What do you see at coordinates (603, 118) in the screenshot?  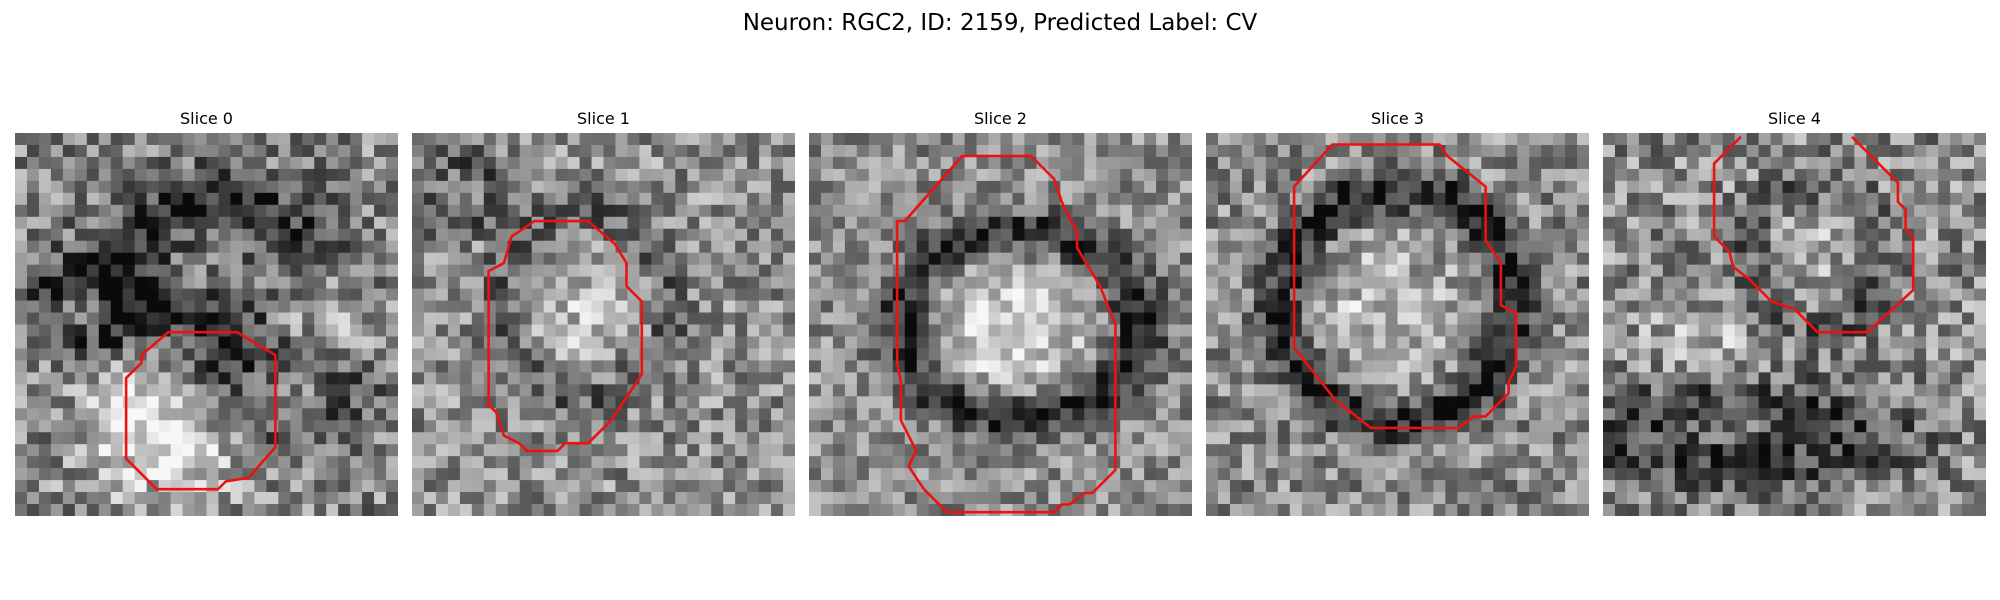 I see `slice-1-title: Slice 1` at bounding box center [603, 118].